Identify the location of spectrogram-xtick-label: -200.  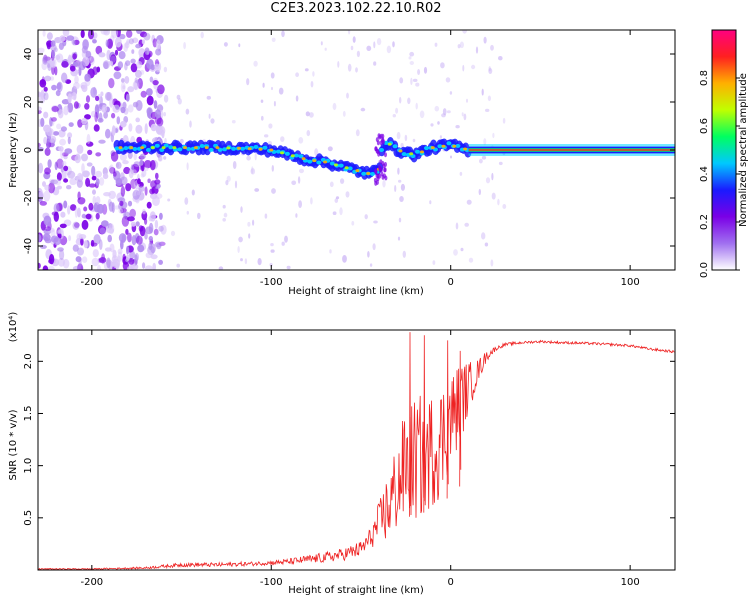
(91, 282).